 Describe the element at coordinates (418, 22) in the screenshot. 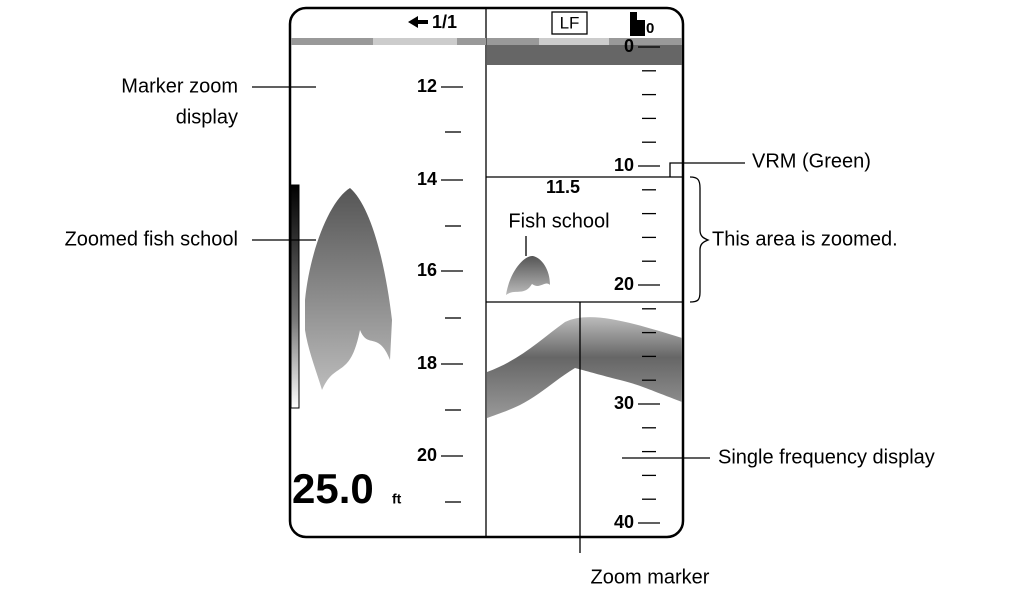

I see `arrow-icon` at that location.